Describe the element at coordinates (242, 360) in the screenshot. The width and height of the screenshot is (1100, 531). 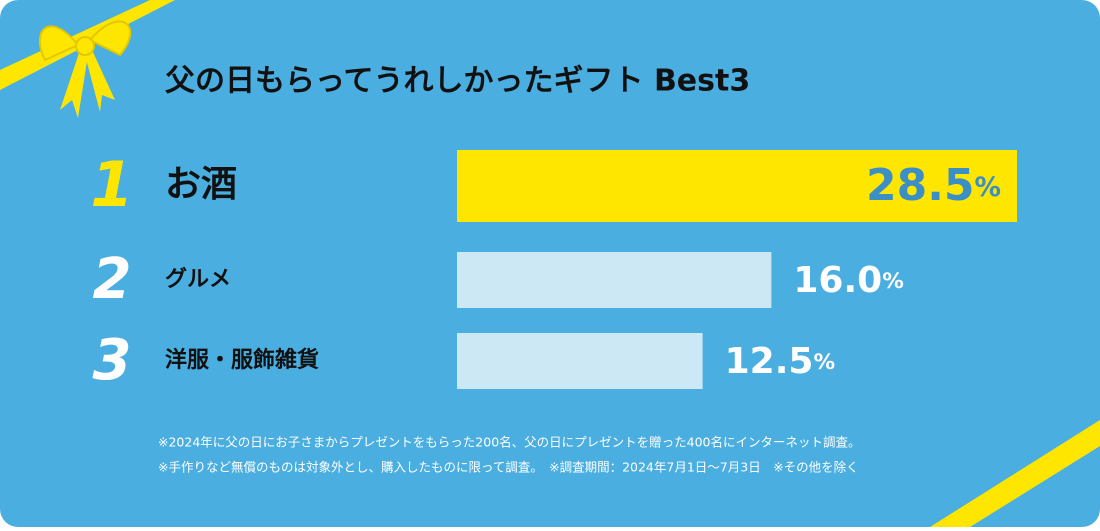
I see `category-label: 洋服・服飾雑貨` at that location.